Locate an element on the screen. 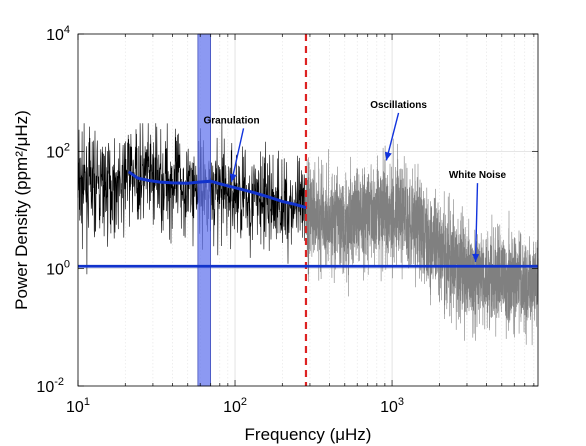 The height and width of the screenshot is (446, 586). x-axis-label: Frequency (μHz) is located at coordinates (308, 434).